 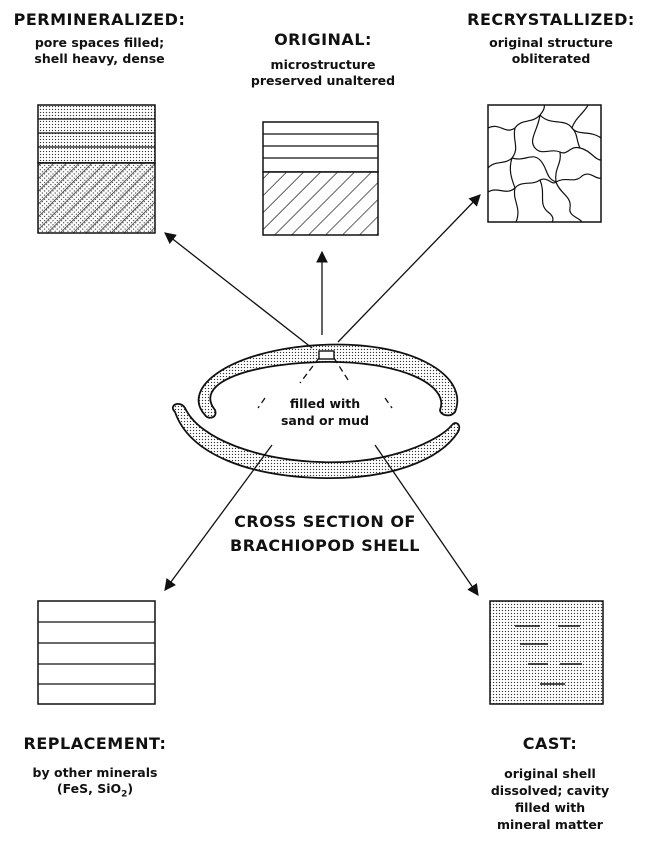 I want to click on permineralized-sample-box, so click(x=96, y=169).